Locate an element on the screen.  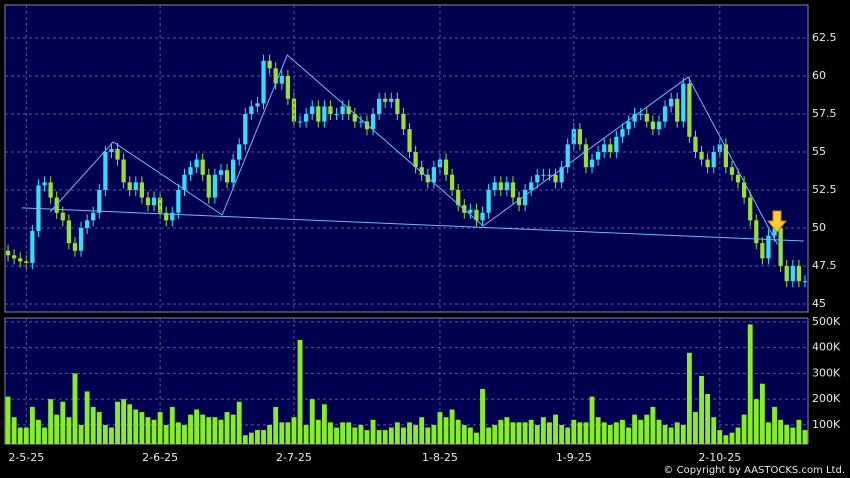
y-tick-label: 62.5 is located at coordinates (824, 37).